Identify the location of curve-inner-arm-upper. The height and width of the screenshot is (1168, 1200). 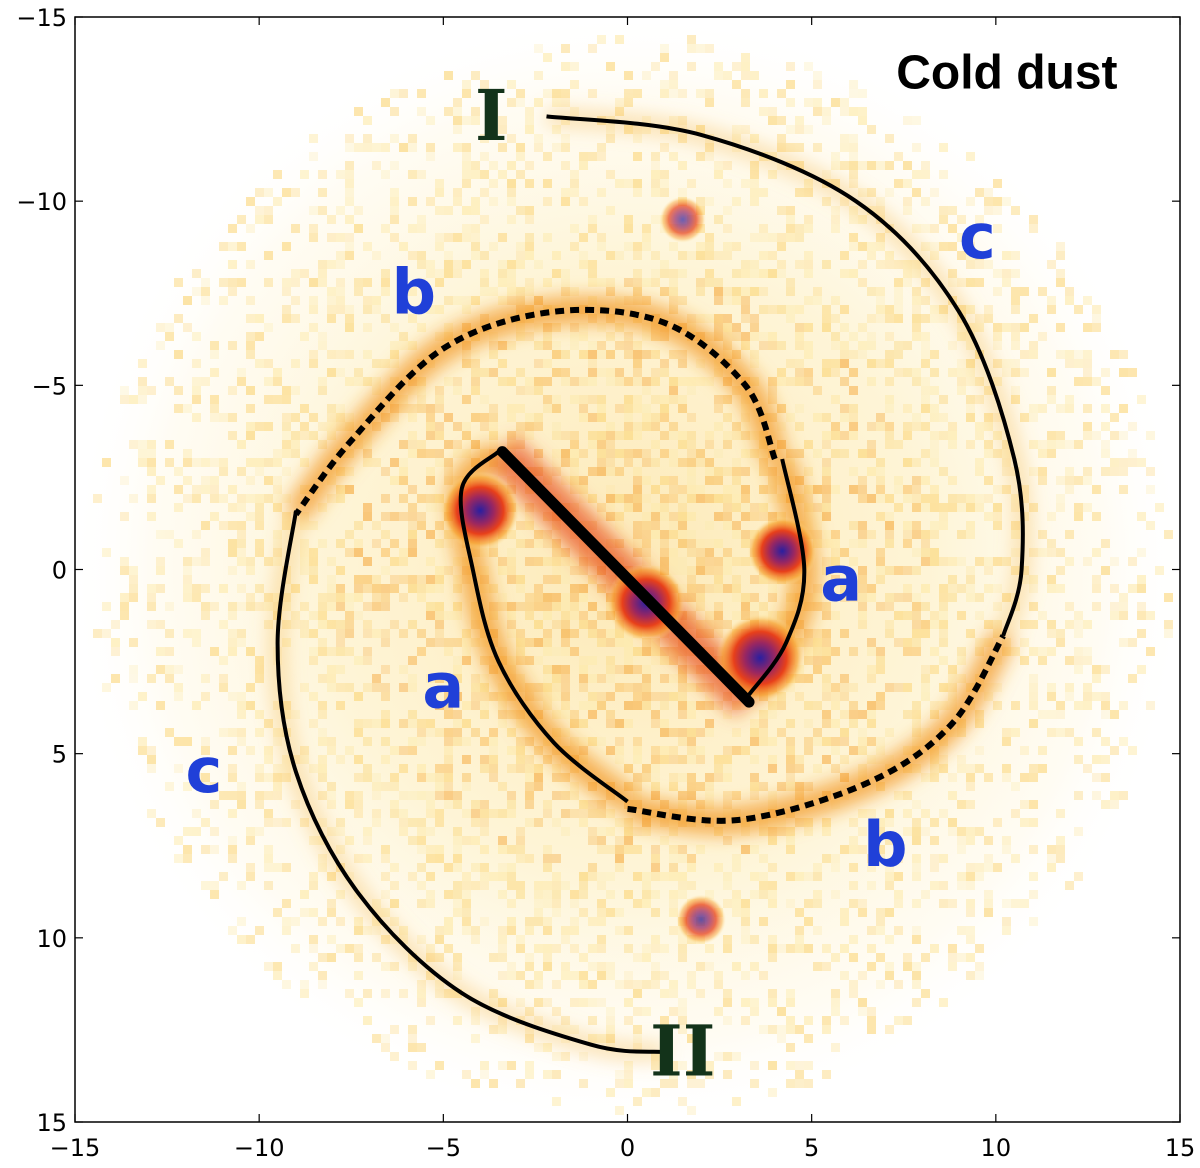
(543, 627).